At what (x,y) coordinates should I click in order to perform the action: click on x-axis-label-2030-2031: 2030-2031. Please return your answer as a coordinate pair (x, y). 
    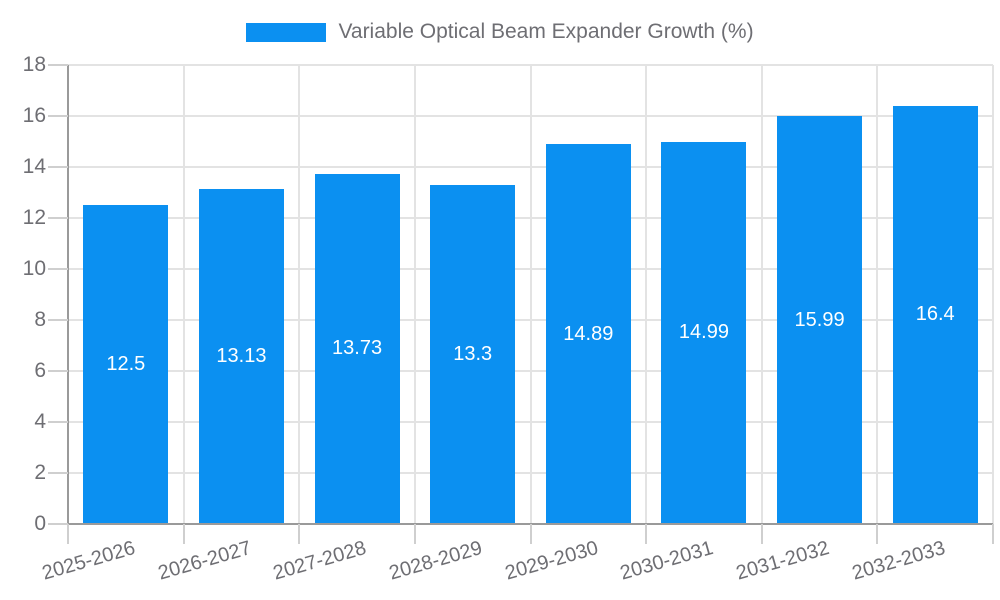
    Looking at the image, I should click on (667, 561).